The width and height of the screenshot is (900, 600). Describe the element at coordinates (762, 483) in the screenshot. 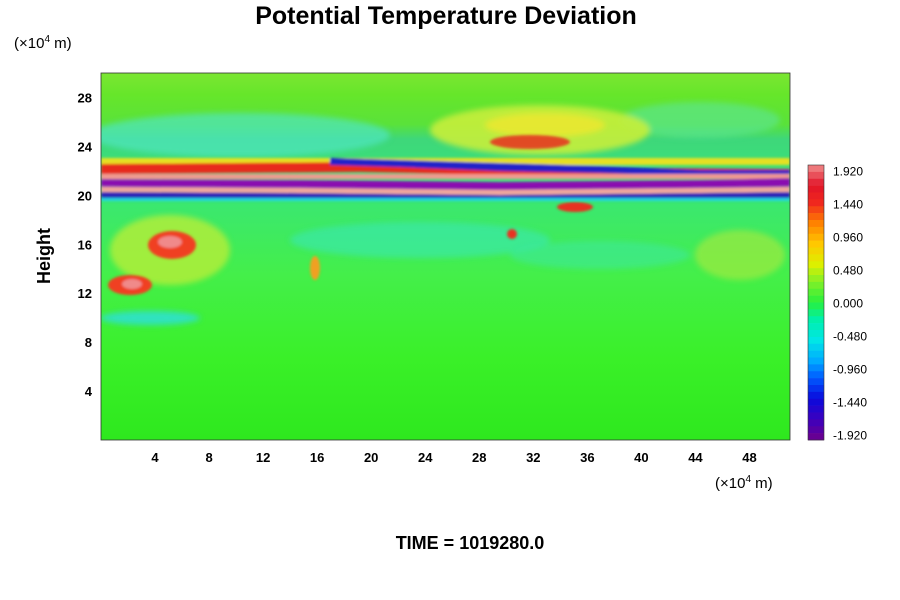

I see `x-unit-suffix: m)` at that location.